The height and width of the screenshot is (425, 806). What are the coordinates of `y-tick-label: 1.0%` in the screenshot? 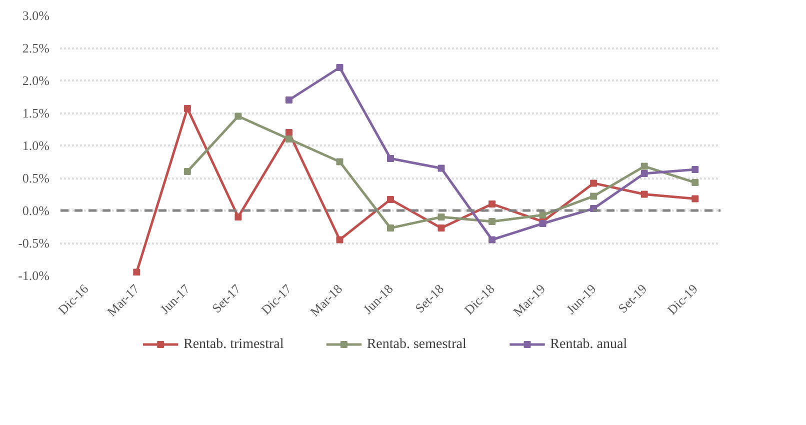 It's located at (36, 145).